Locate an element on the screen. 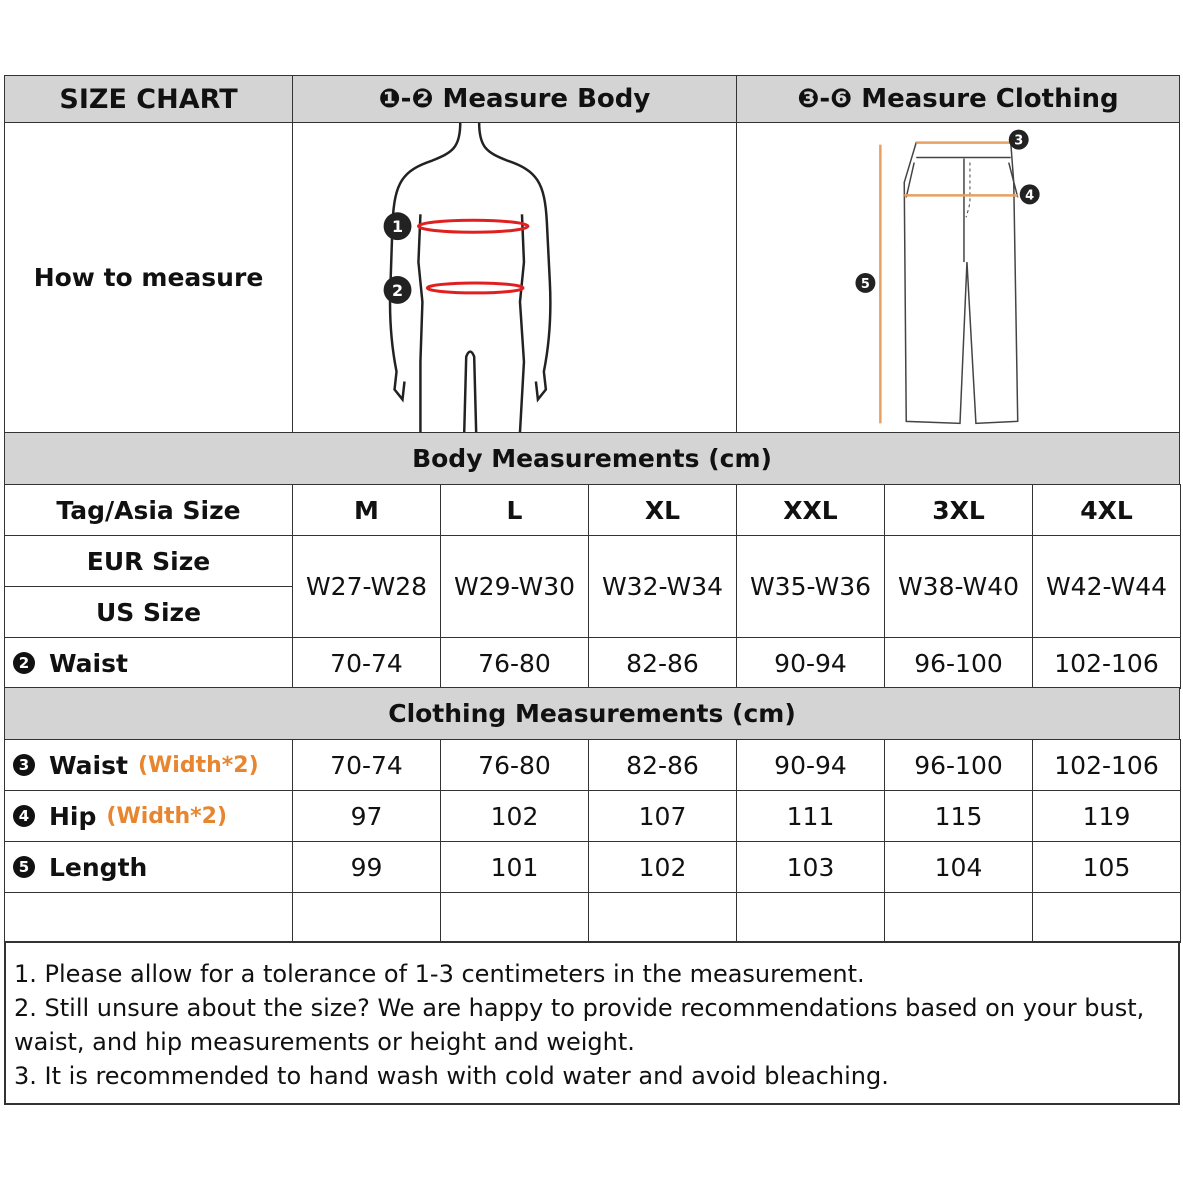  value-cell: 105 is located at coordinates (1106, 867).